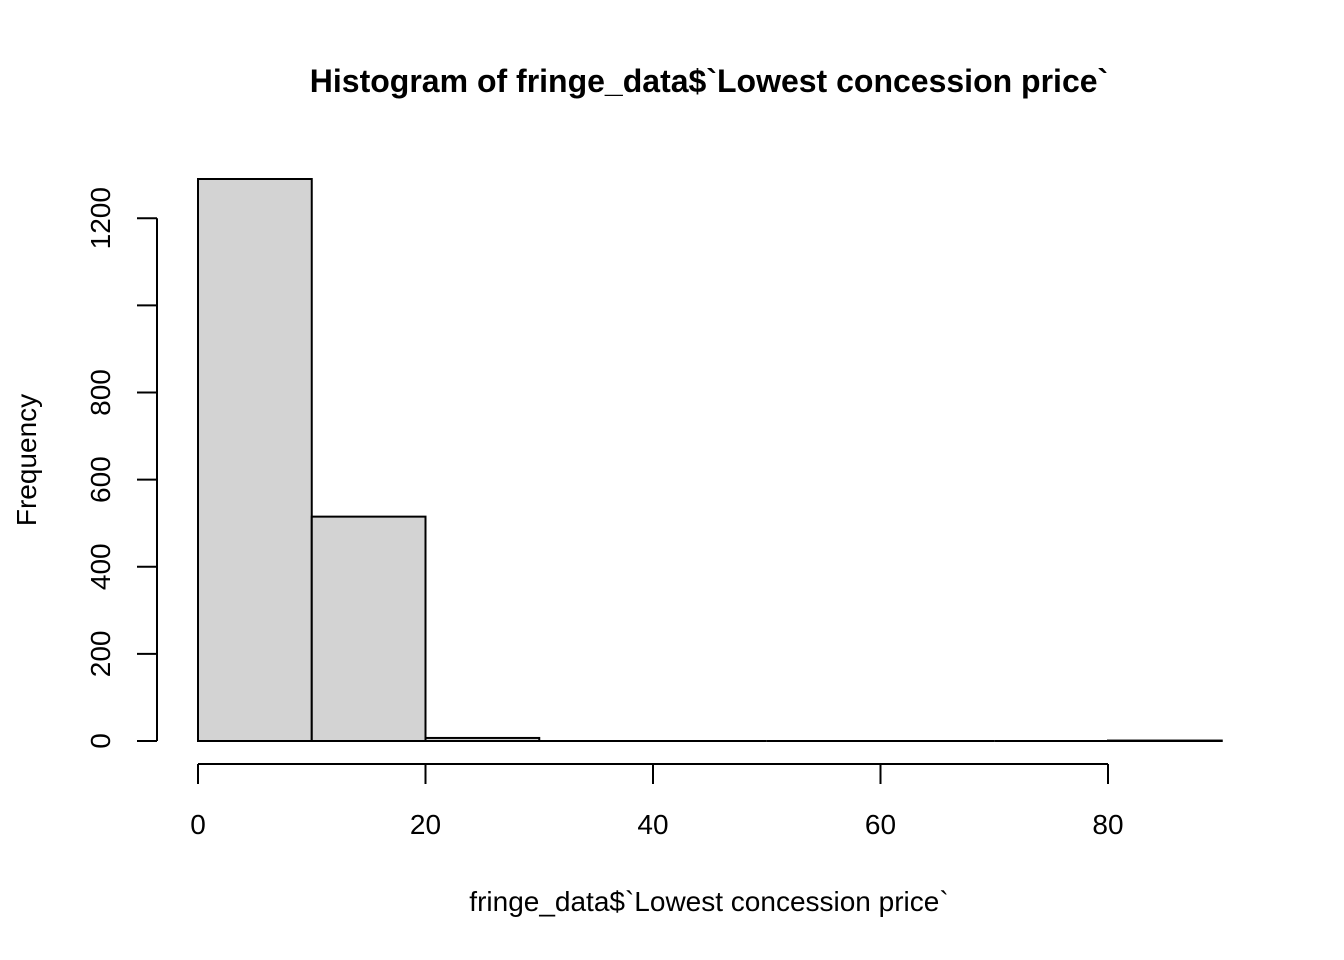 The height and width of the screenshot is (960, 1344). Describe the element at coordinates (100, 654) in the screenshot. I see `y-tick-label: 200` at that location.